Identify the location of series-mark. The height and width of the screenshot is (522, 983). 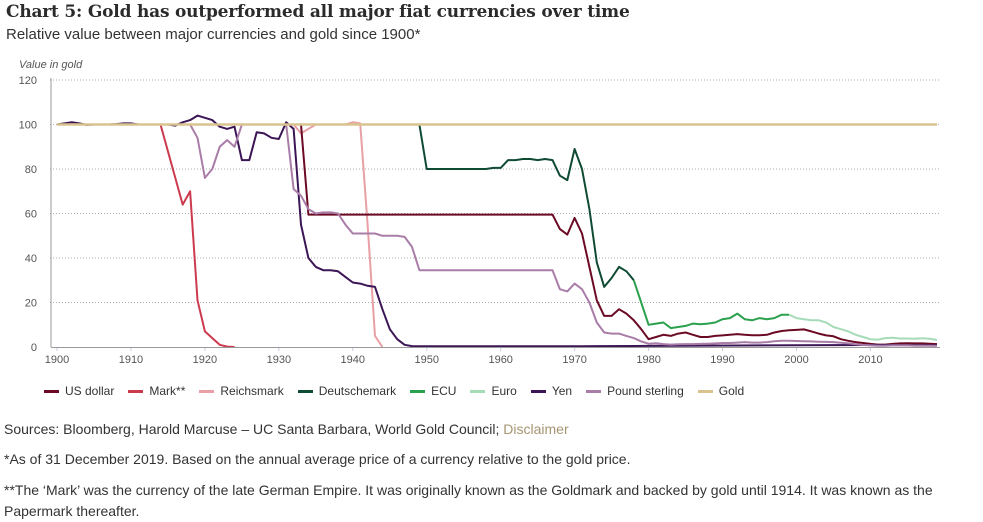
(146, 235).